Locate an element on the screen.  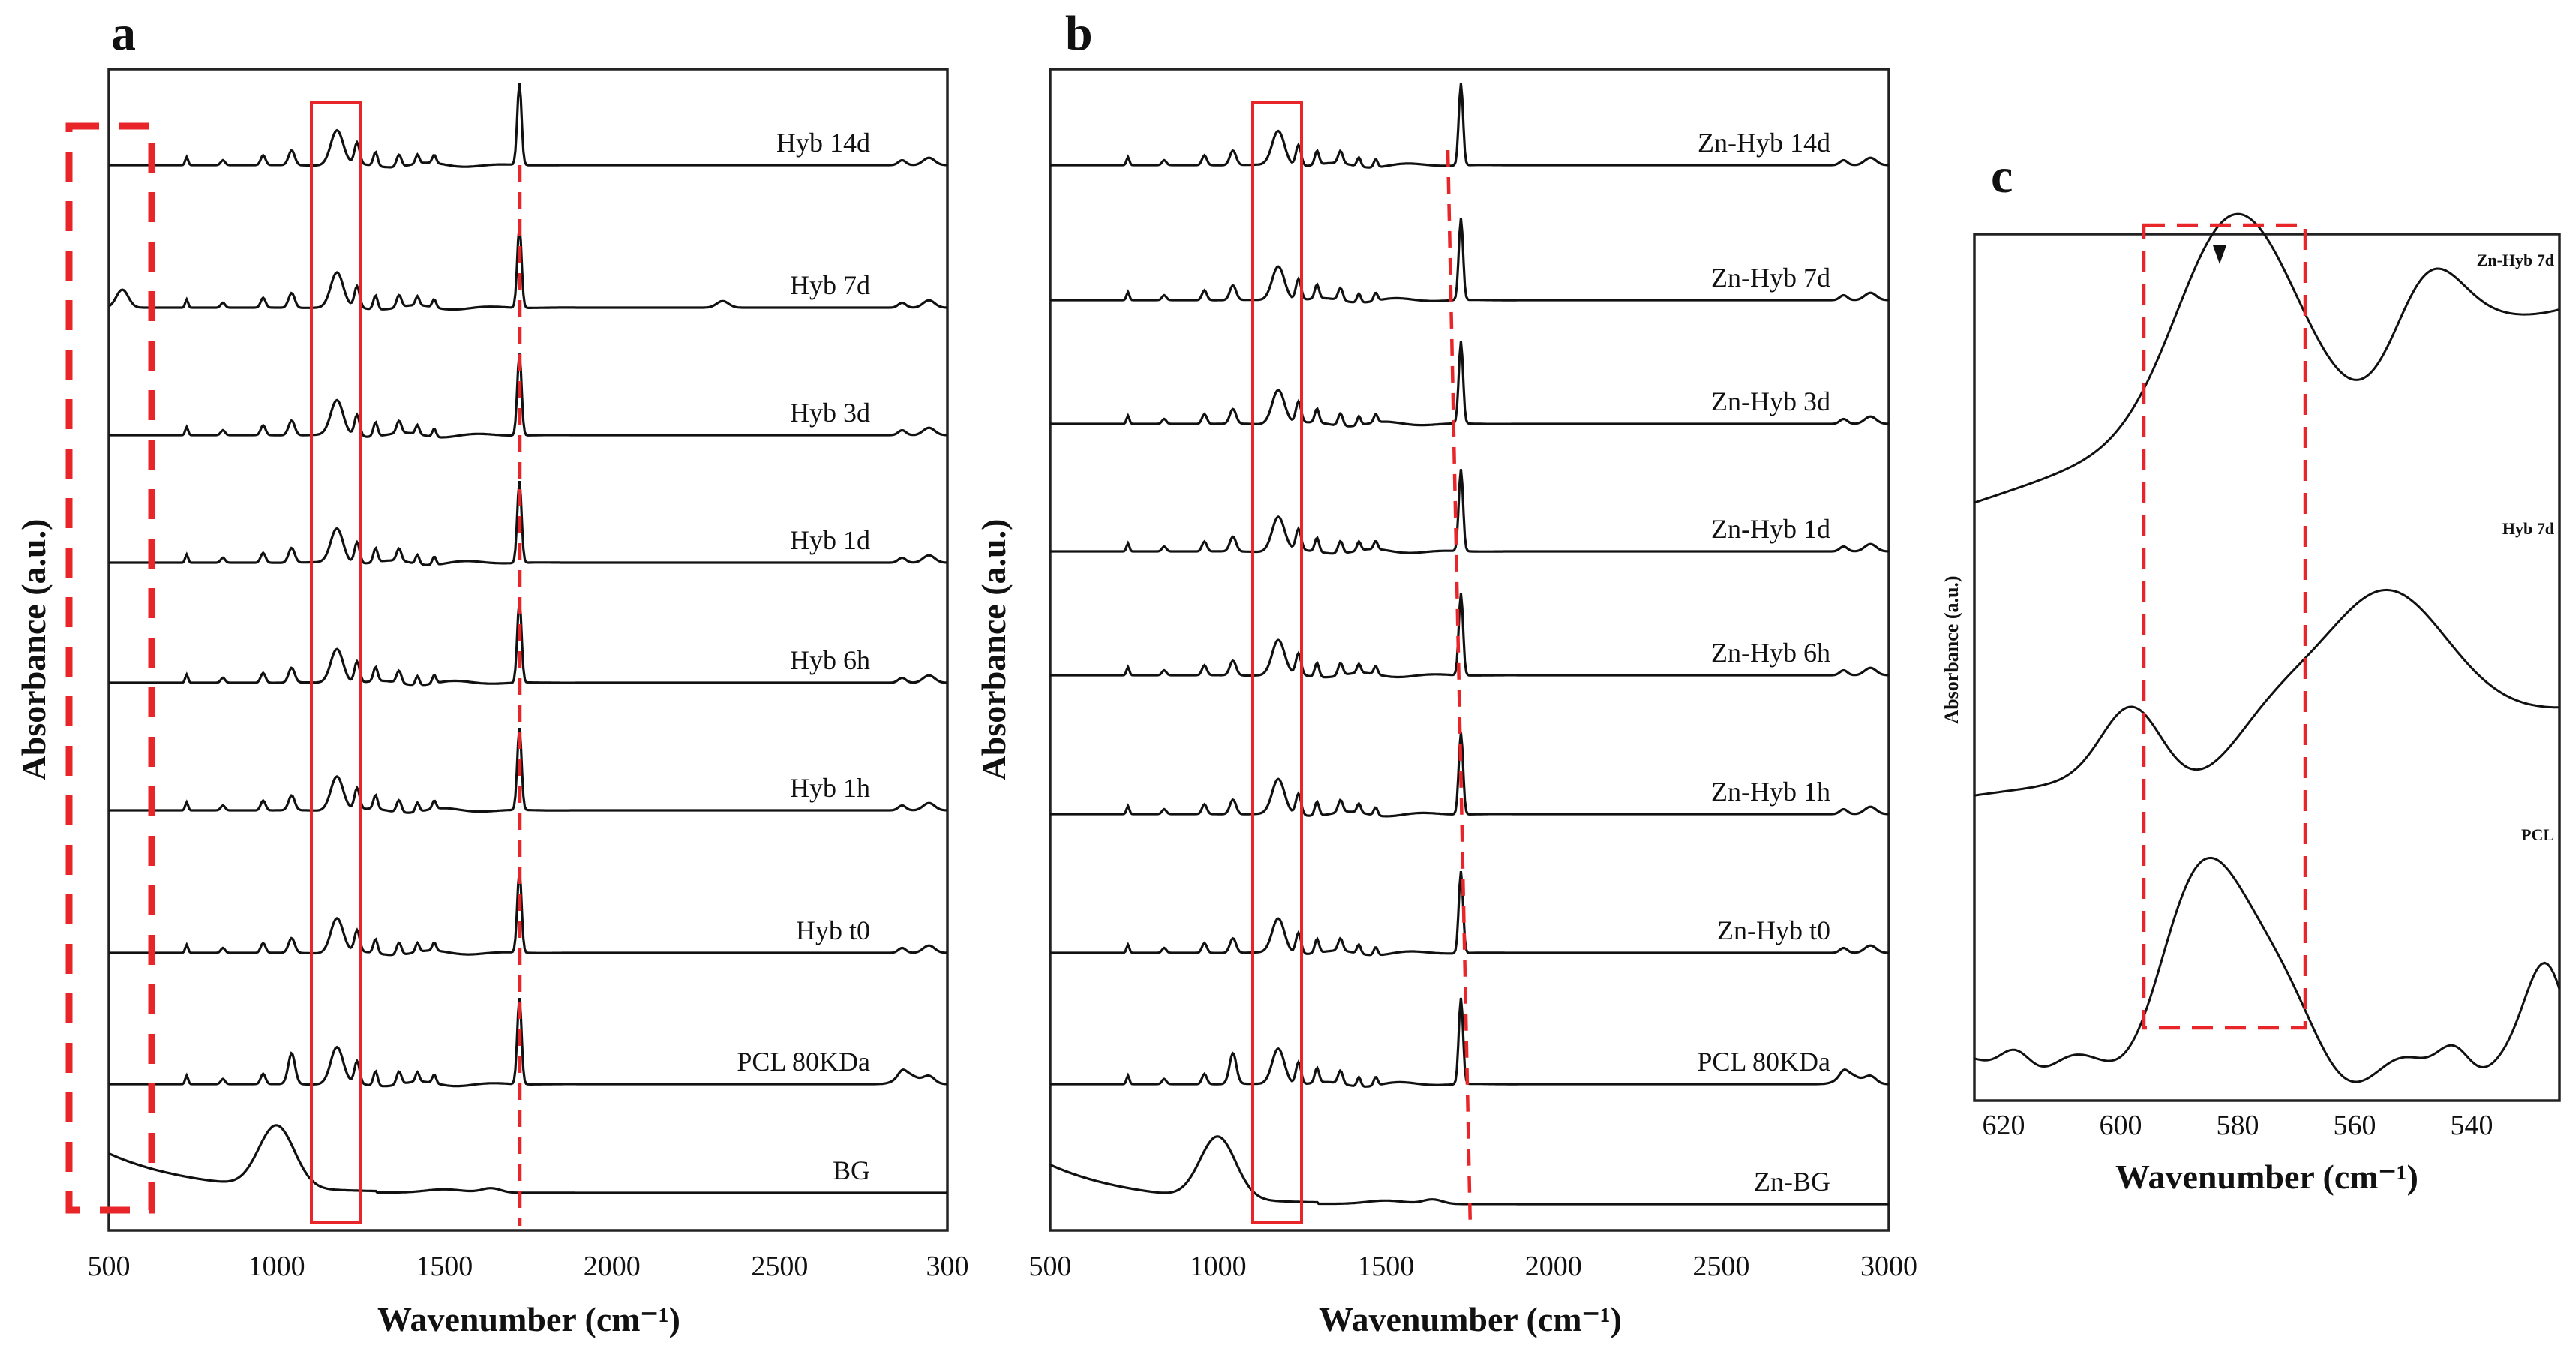
c-x-tick-600: 600 is located at coordinates (2121, 1125).